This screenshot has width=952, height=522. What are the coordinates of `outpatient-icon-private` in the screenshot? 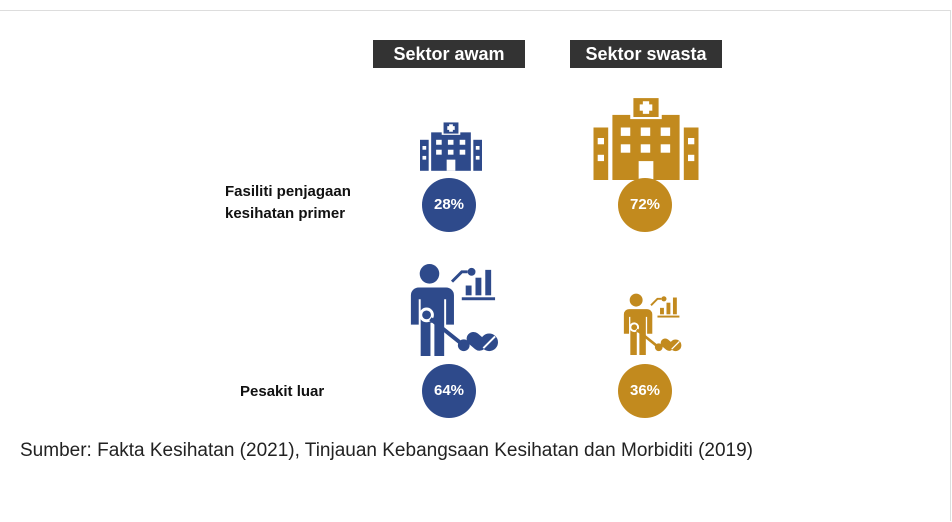 It's located at (652, 324).